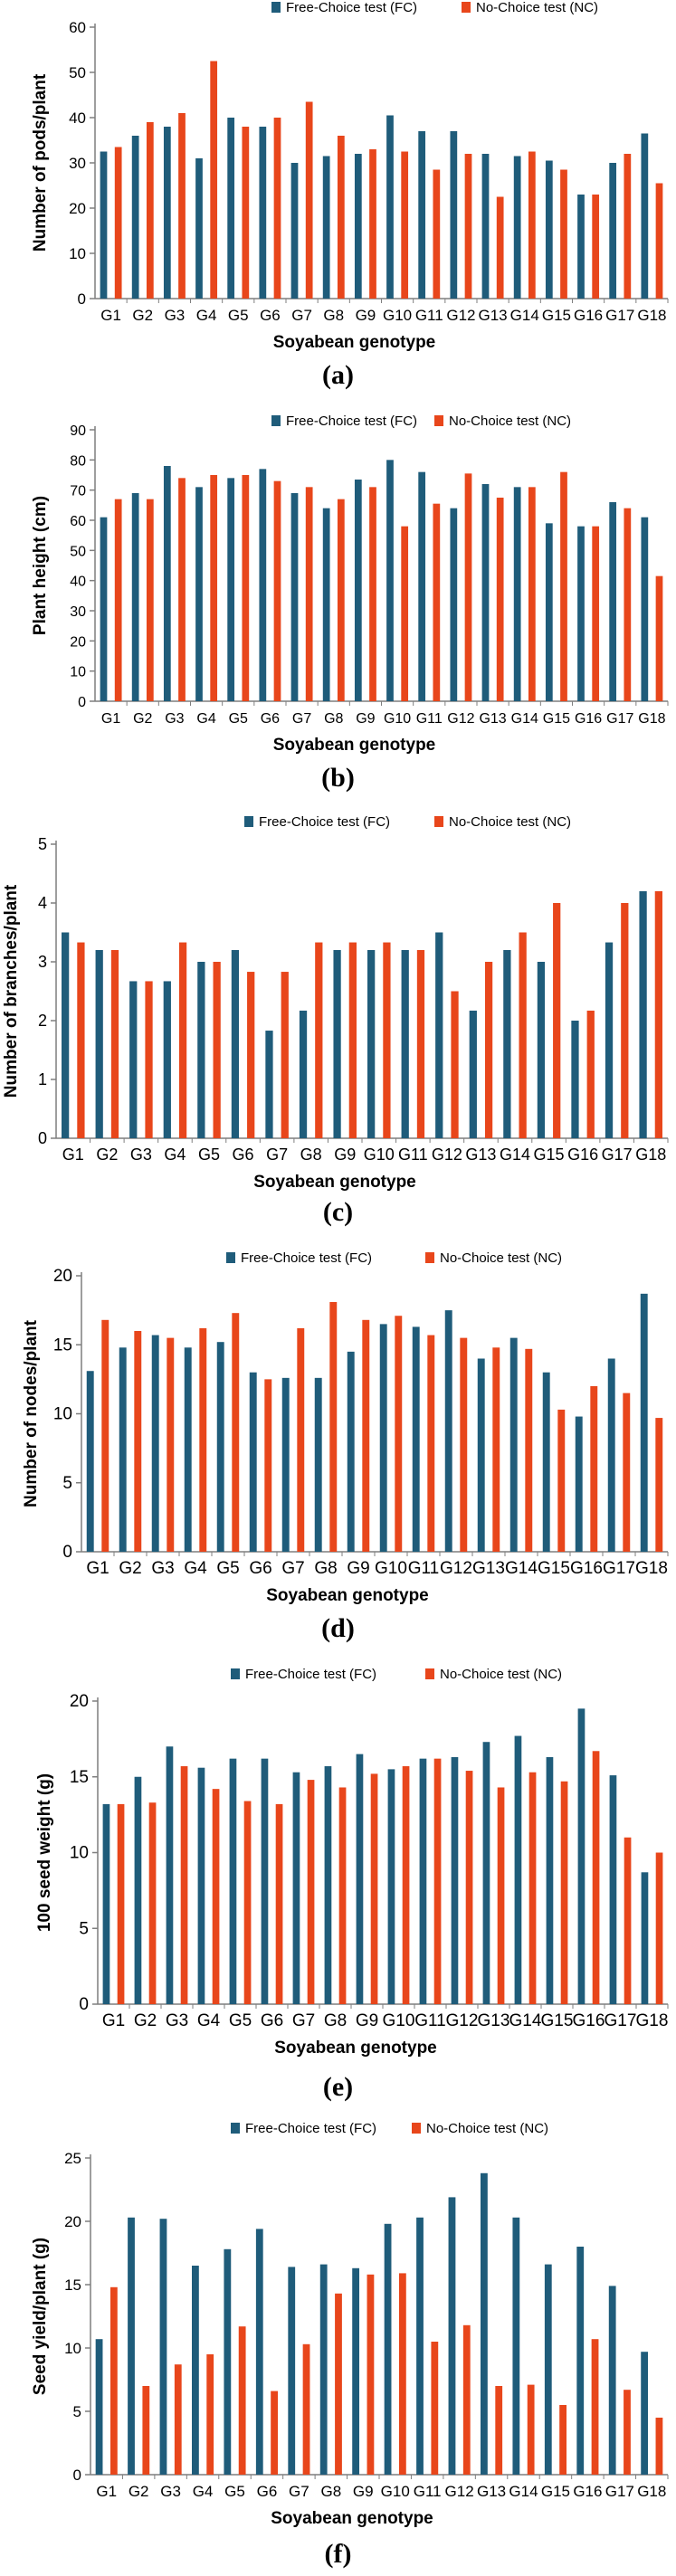  What do you see at coordinates (579, 1484) in the screenshot?
I see `bar-fc-g16` at bounding box center [579, 1484].